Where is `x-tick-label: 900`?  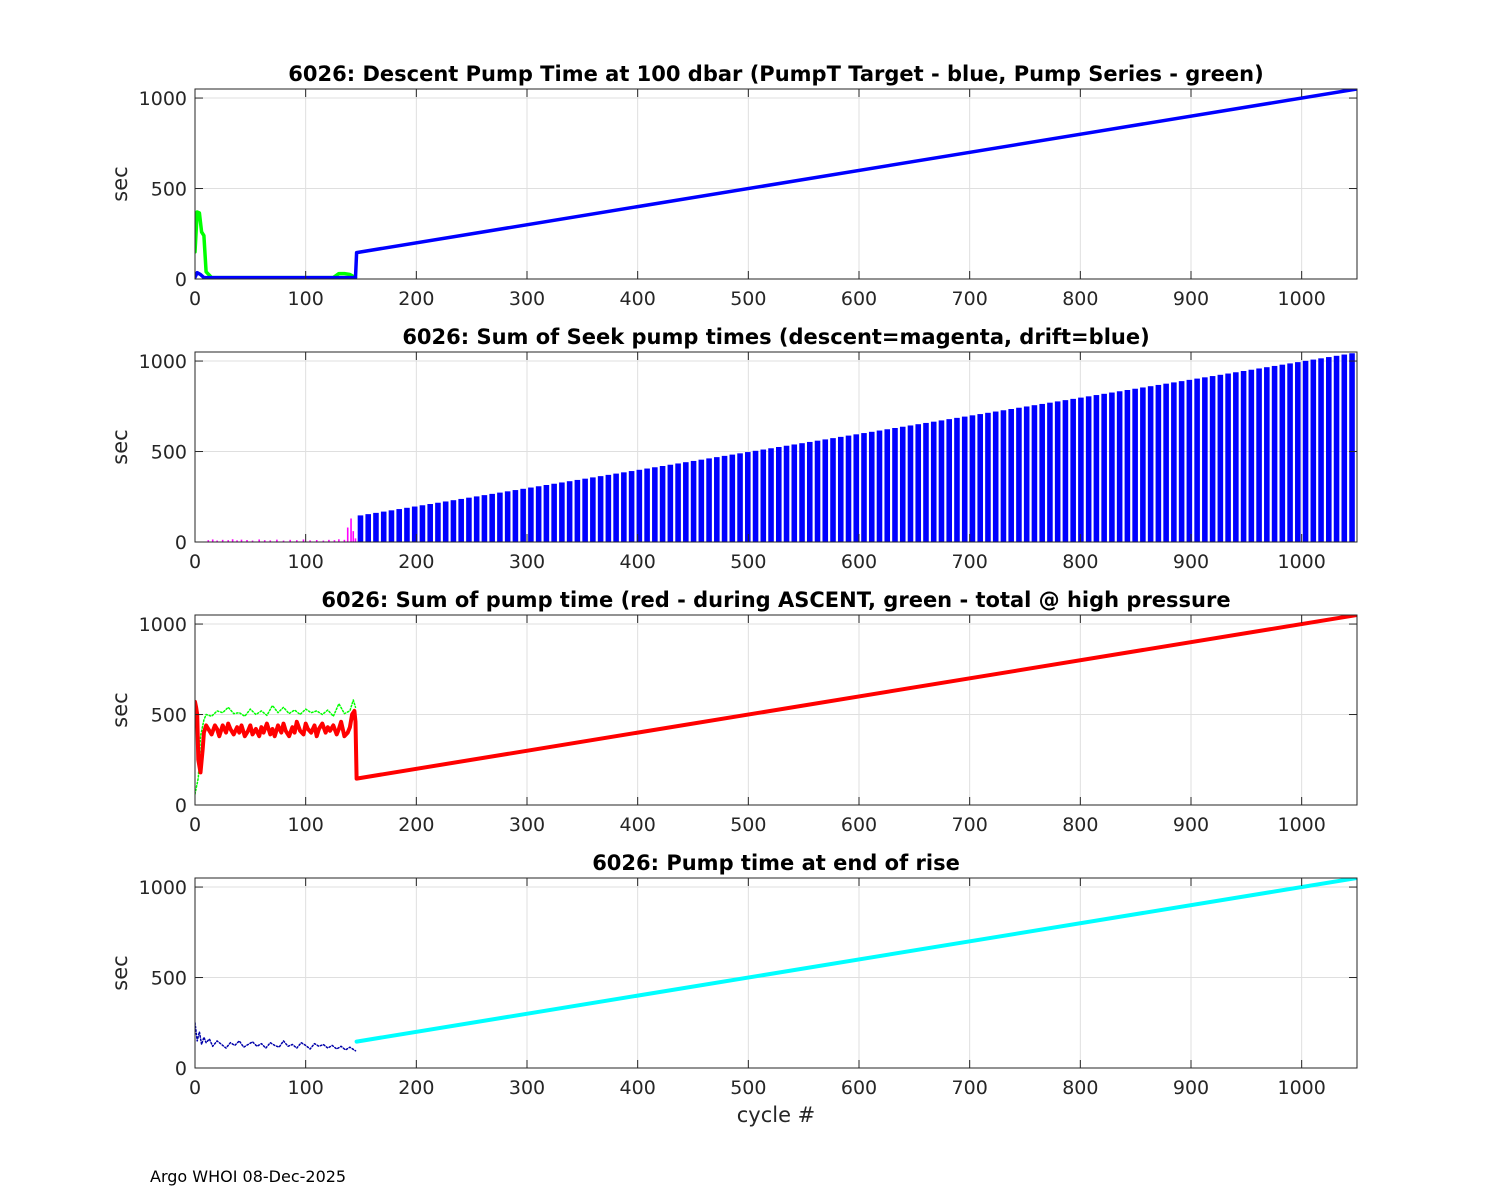 x-tick-label: 900 is located at coordinates (1191, 825).